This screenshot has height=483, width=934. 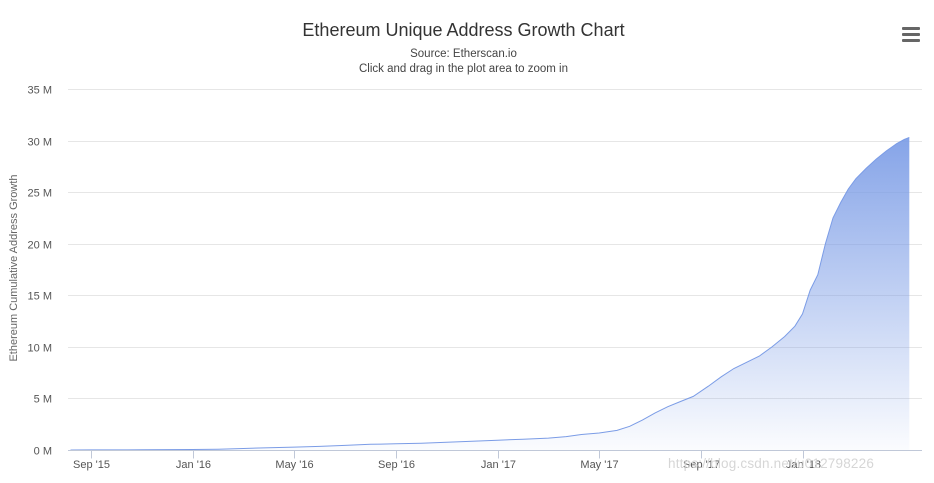 I want to click on x-tick-label: Sep '16, so click(x=396, y=465).